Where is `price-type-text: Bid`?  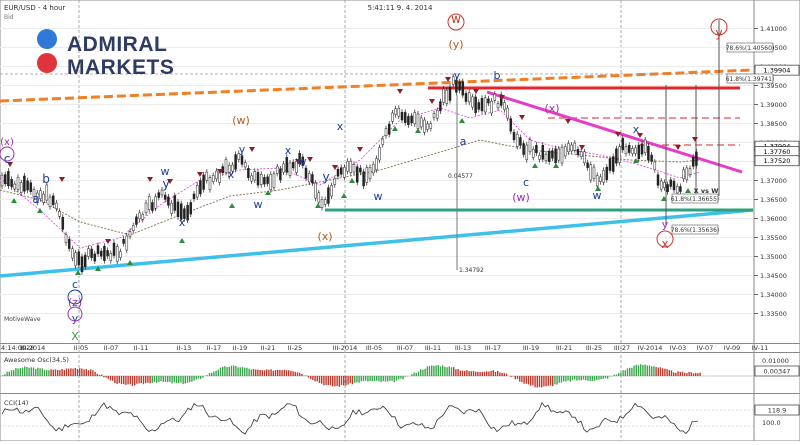 price-type-text: Bid is located at coordinates (9, 17).